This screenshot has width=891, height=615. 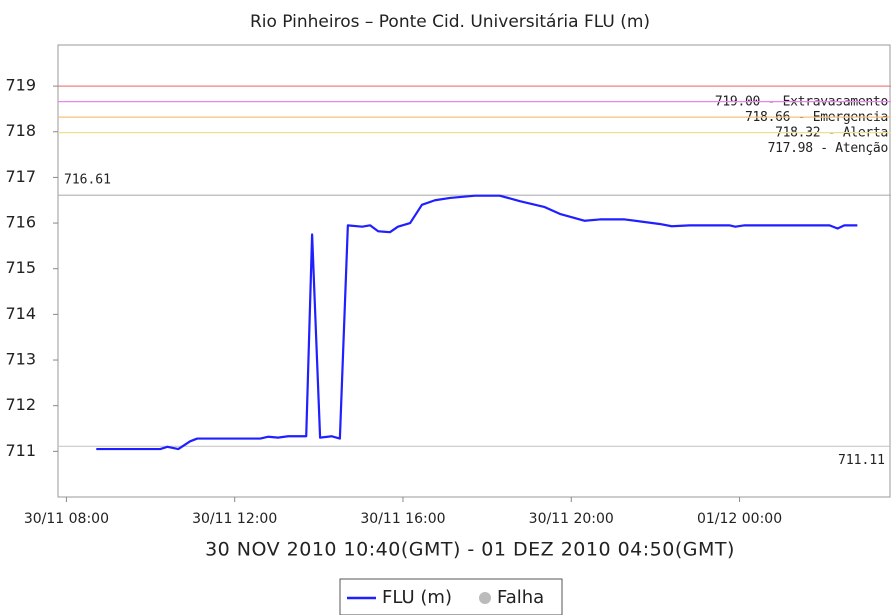 What do you see at coordinates (571, 519) in the screenshot?
I see `x-tick-label: 30/11 20:00` at bounding box center [571, 519].